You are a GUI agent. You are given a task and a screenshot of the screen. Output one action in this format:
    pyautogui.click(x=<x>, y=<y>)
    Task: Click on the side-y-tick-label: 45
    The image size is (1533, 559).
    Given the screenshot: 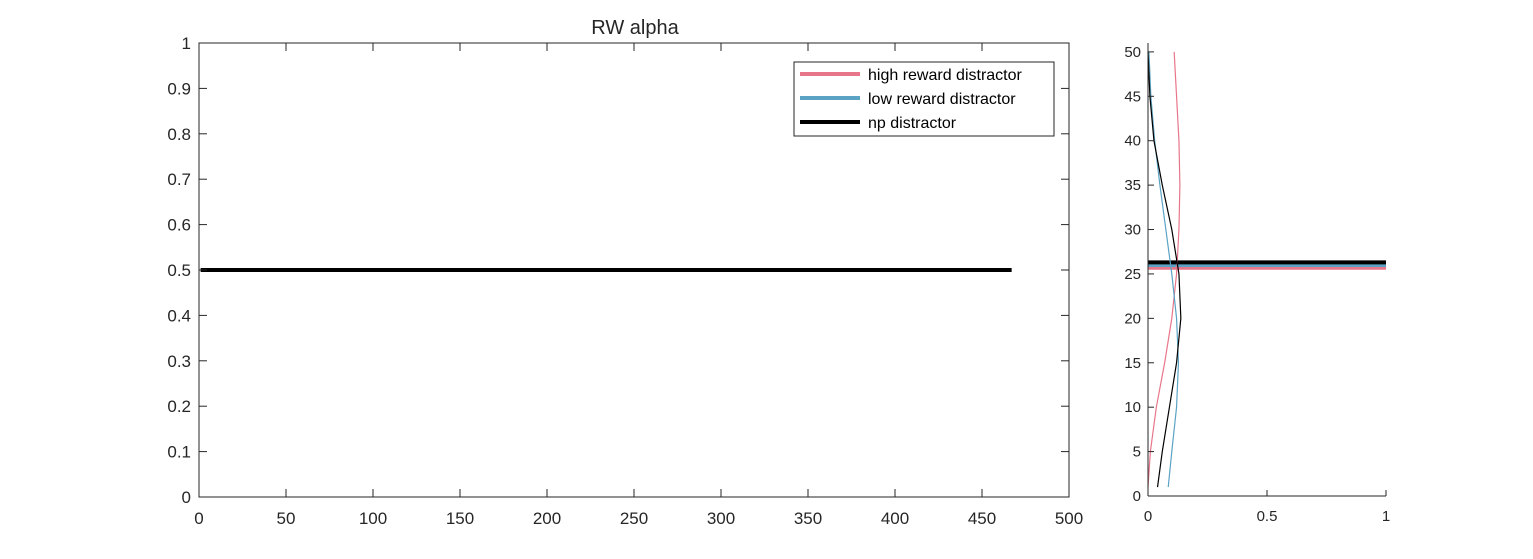 What is the action you would take?
    pyautogui.click(x=1132, y=96)
    